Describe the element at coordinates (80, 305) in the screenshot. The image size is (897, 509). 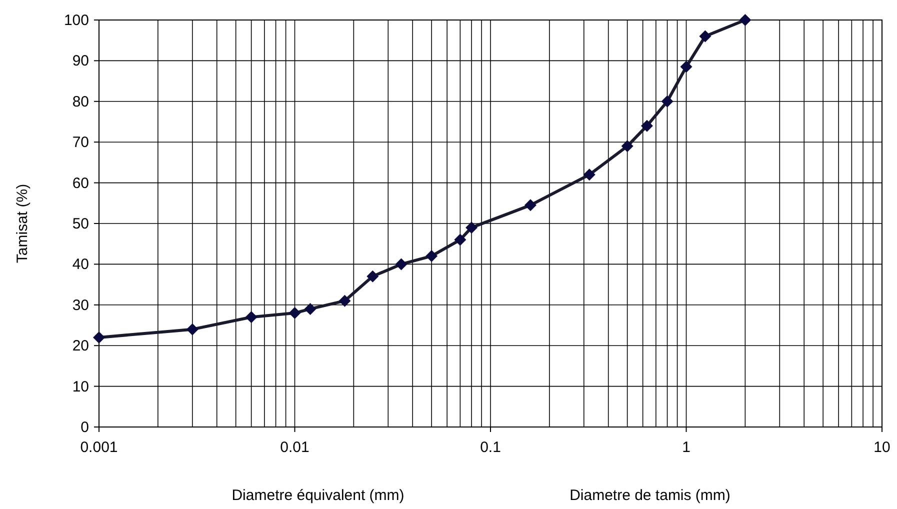
I see `y-tick-label: 30` at that location.